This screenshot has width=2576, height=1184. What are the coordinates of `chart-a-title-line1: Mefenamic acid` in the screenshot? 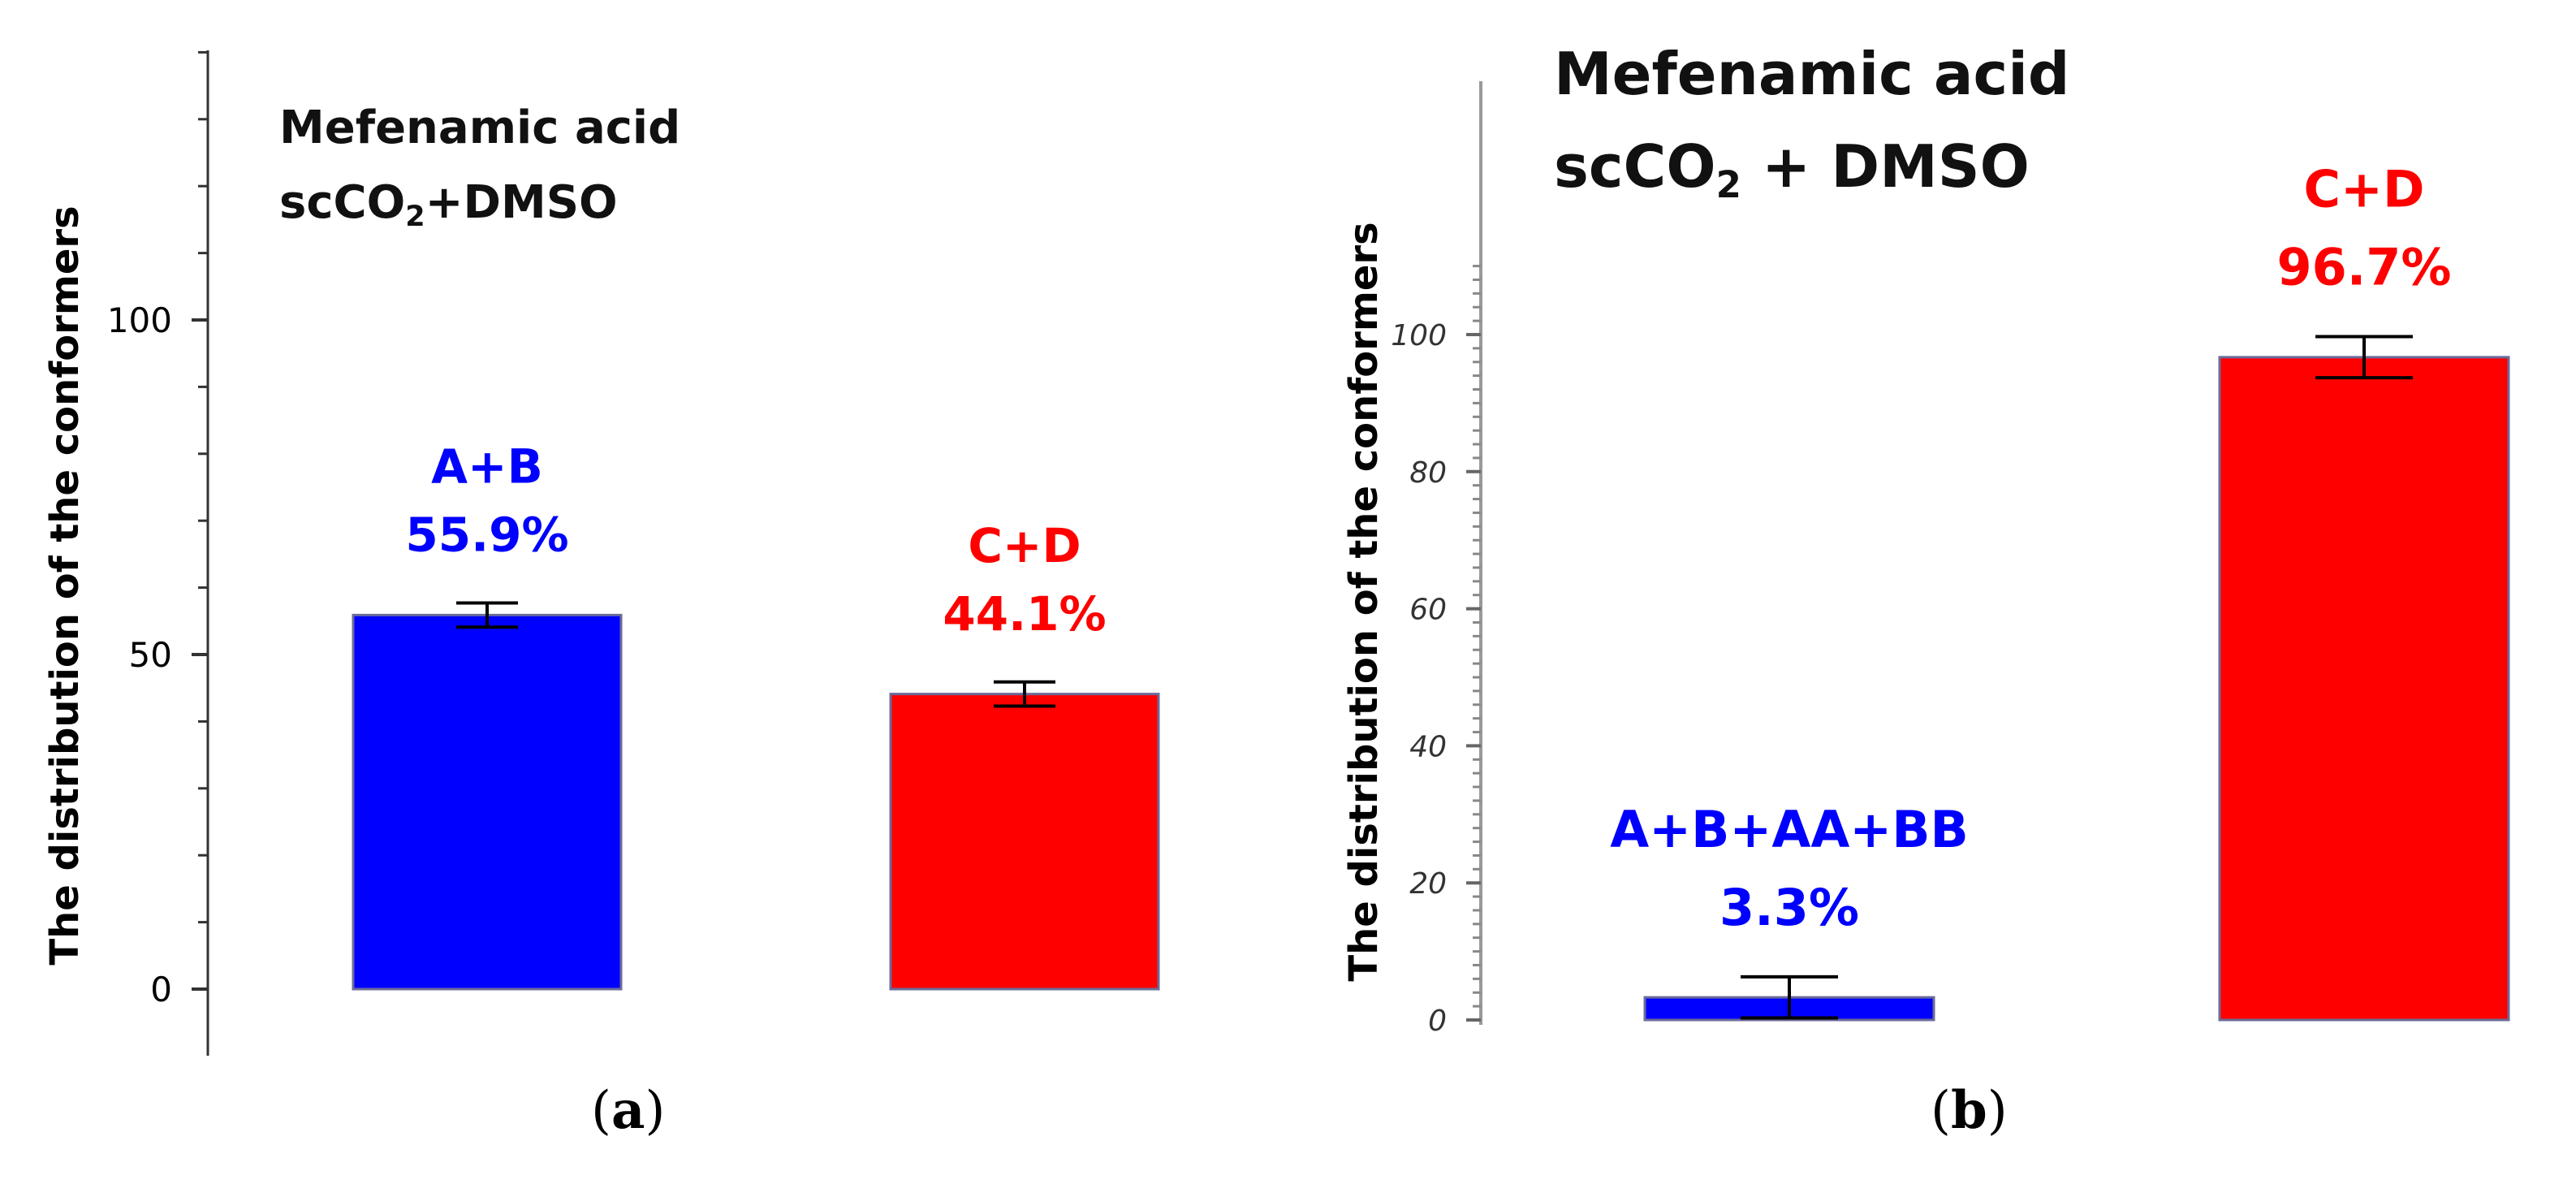 It's located at (479, 128).